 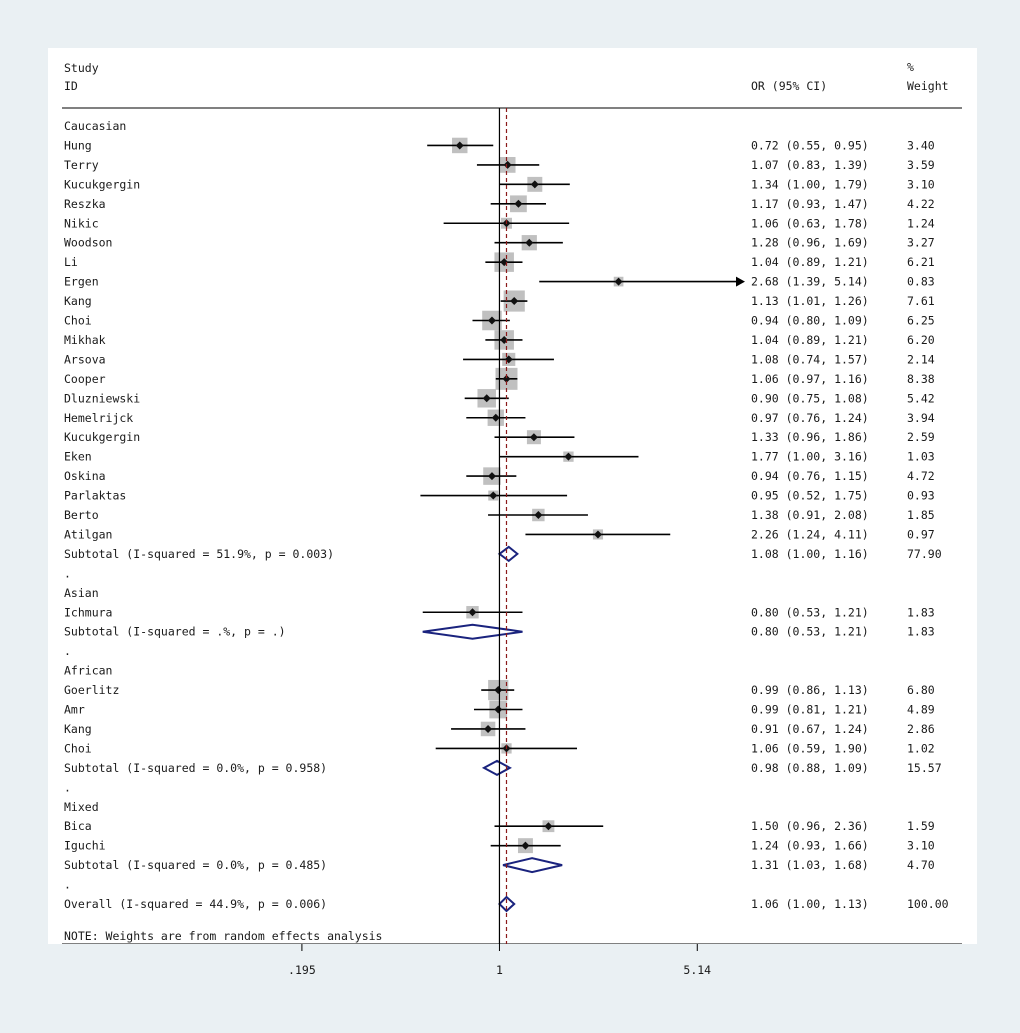 What do you see at coordinates (810, 282) in the screenshot?
I see `or-ci-value: 2.68 (1.39, 5.14)` at bounding box center [810, 282].